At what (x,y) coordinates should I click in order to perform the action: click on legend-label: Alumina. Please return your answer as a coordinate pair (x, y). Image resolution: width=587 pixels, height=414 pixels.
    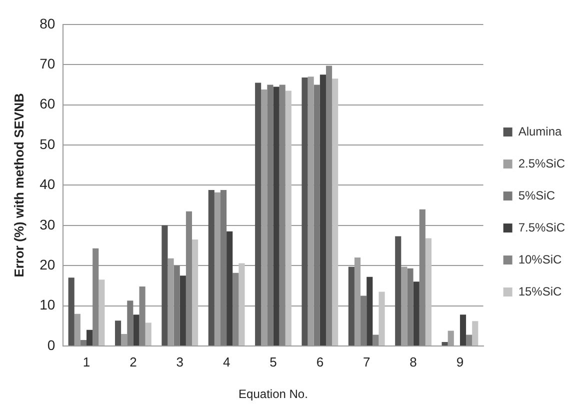
    Looking at the image, I should click on (540, 131).